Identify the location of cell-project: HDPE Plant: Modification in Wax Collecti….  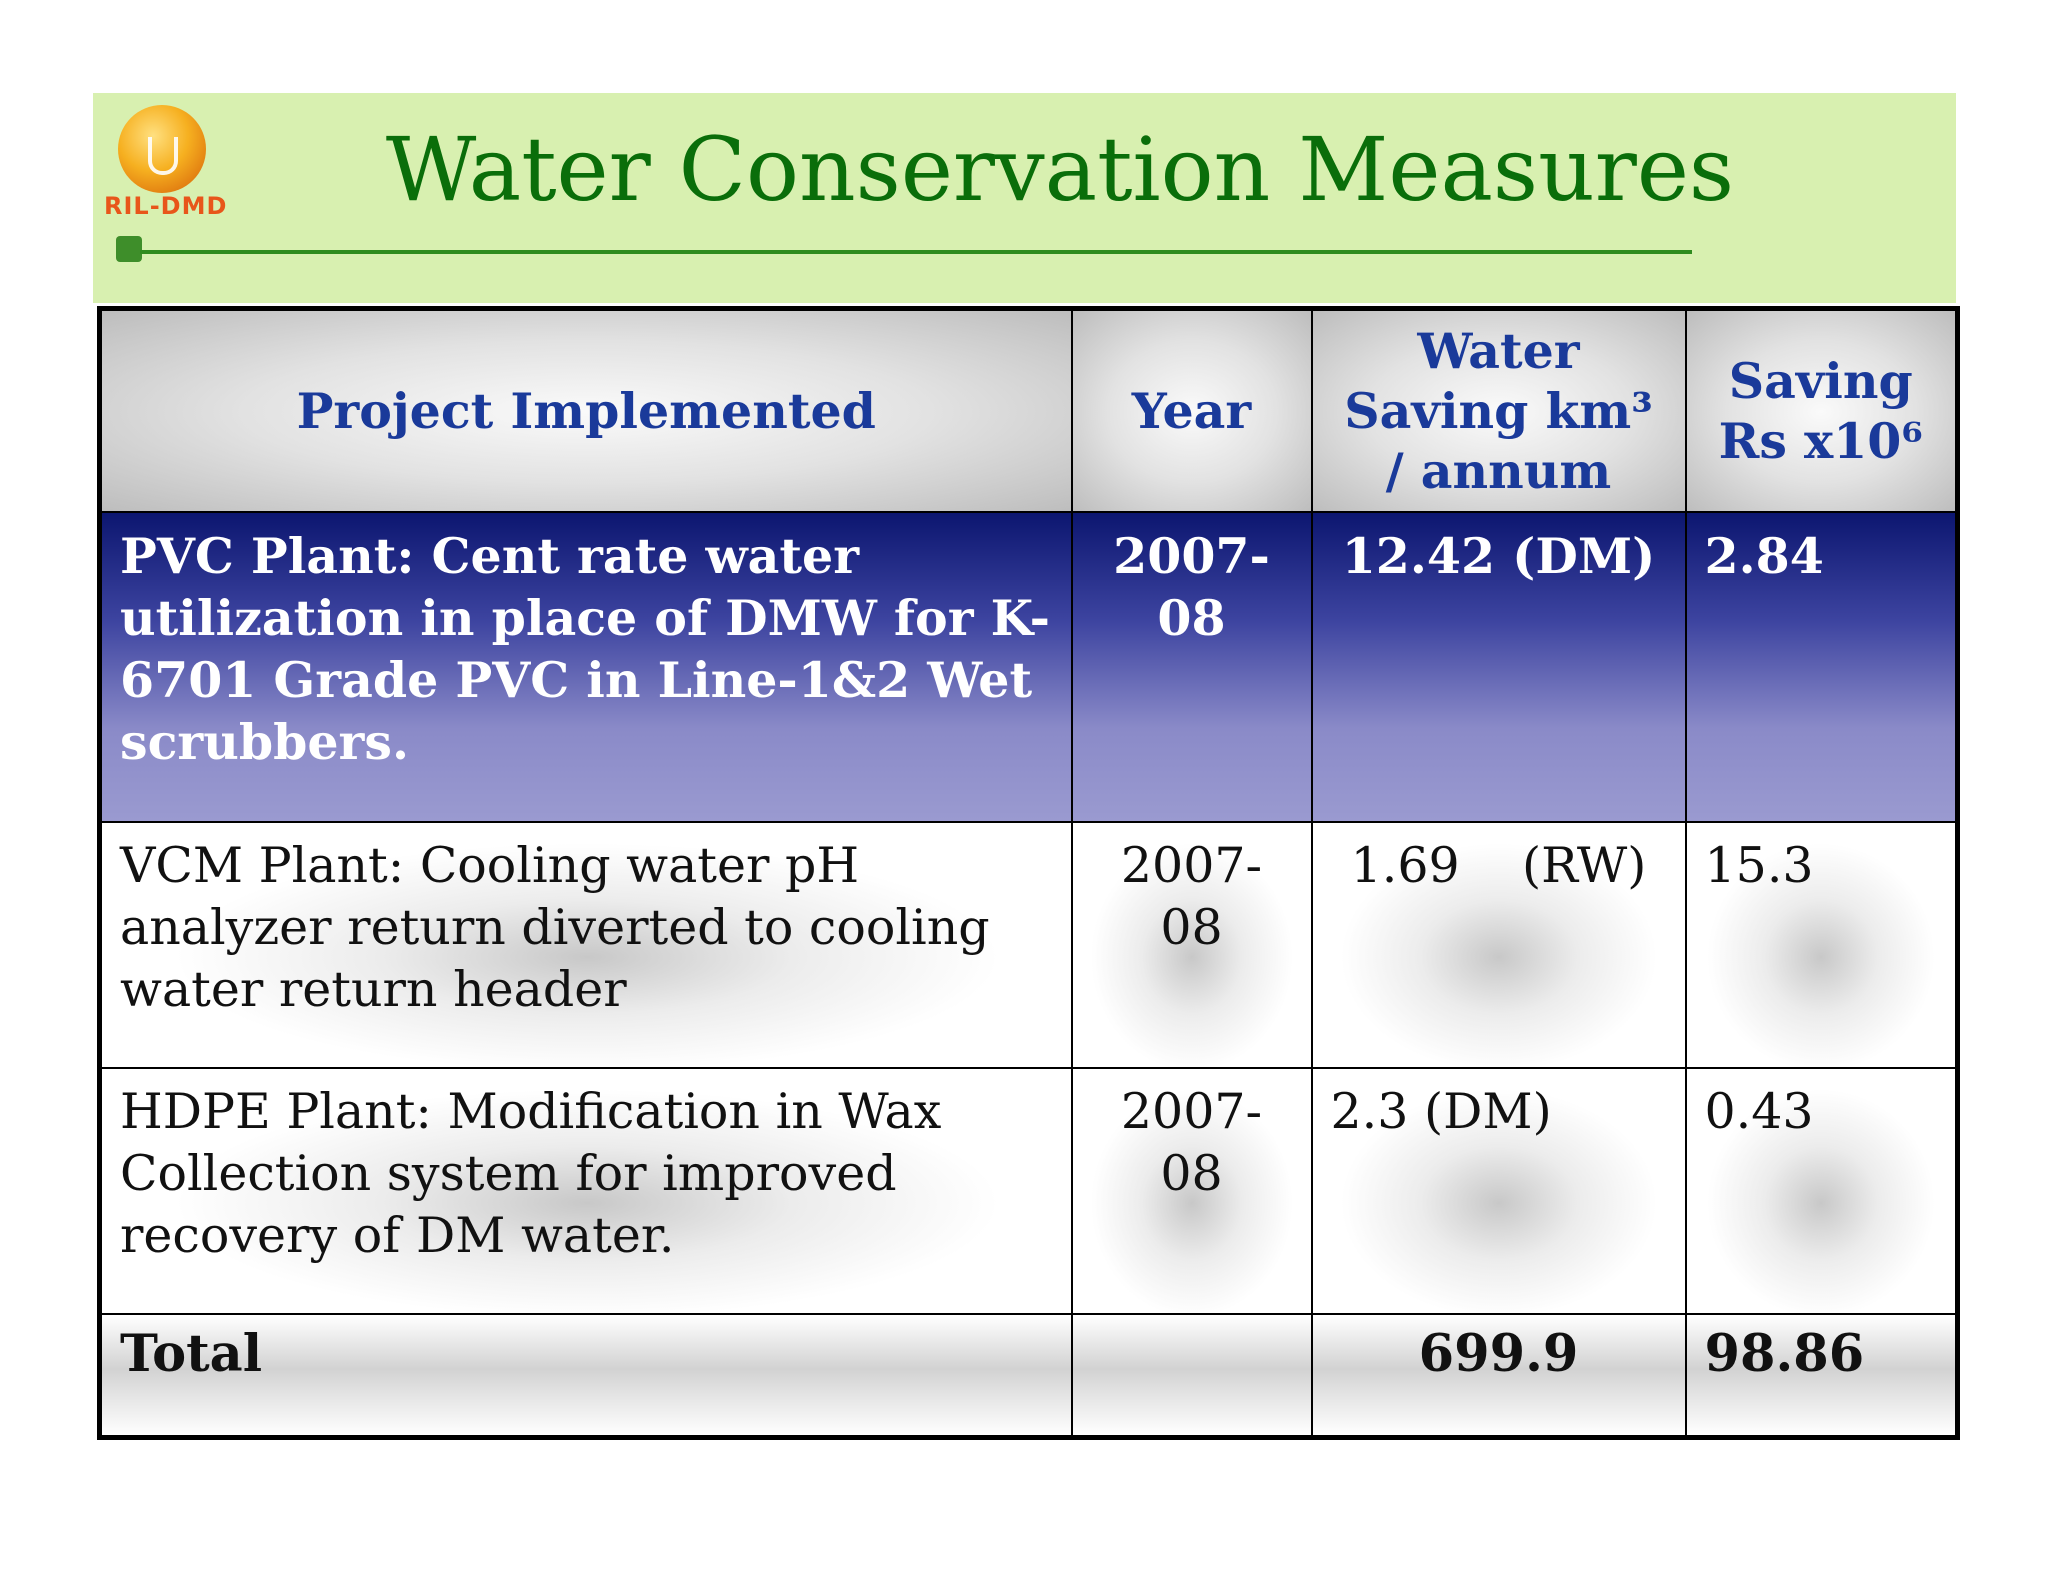
(585, 1191).